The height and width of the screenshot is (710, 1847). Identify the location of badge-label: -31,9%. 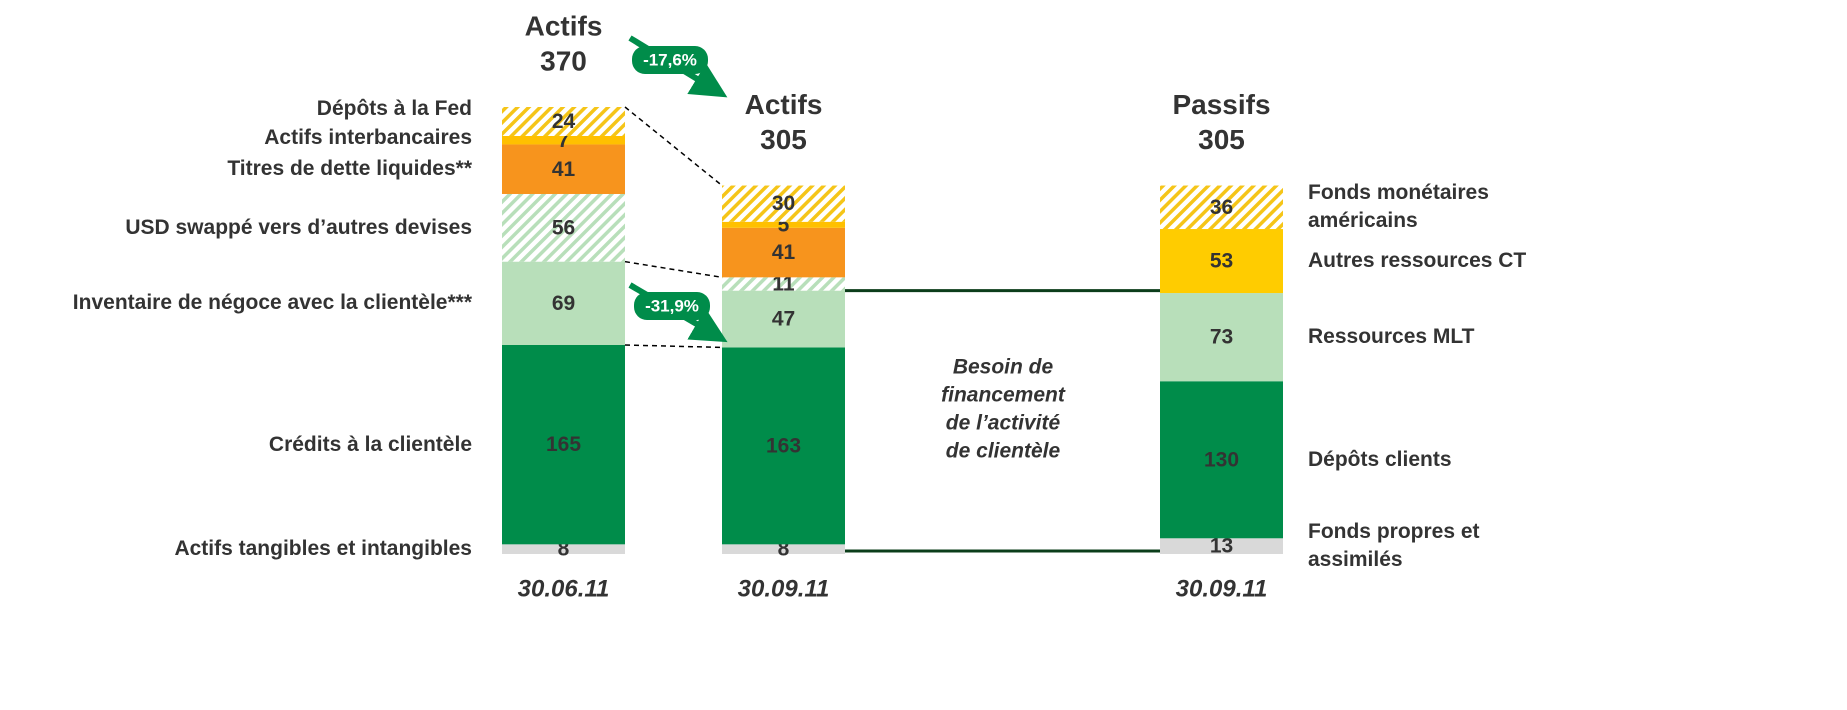
(672, 305).